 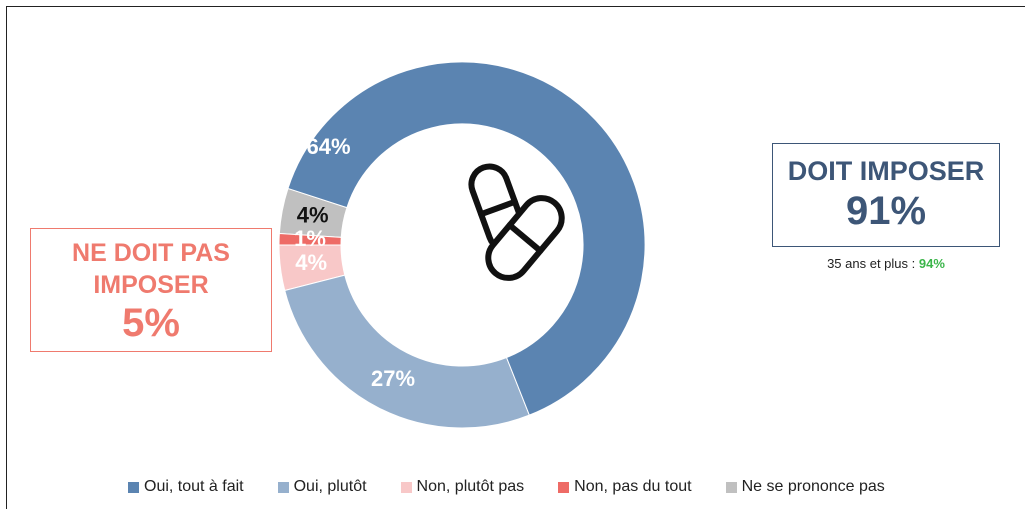 I want to click on note-value: 94%, so click(x=931, y=263).